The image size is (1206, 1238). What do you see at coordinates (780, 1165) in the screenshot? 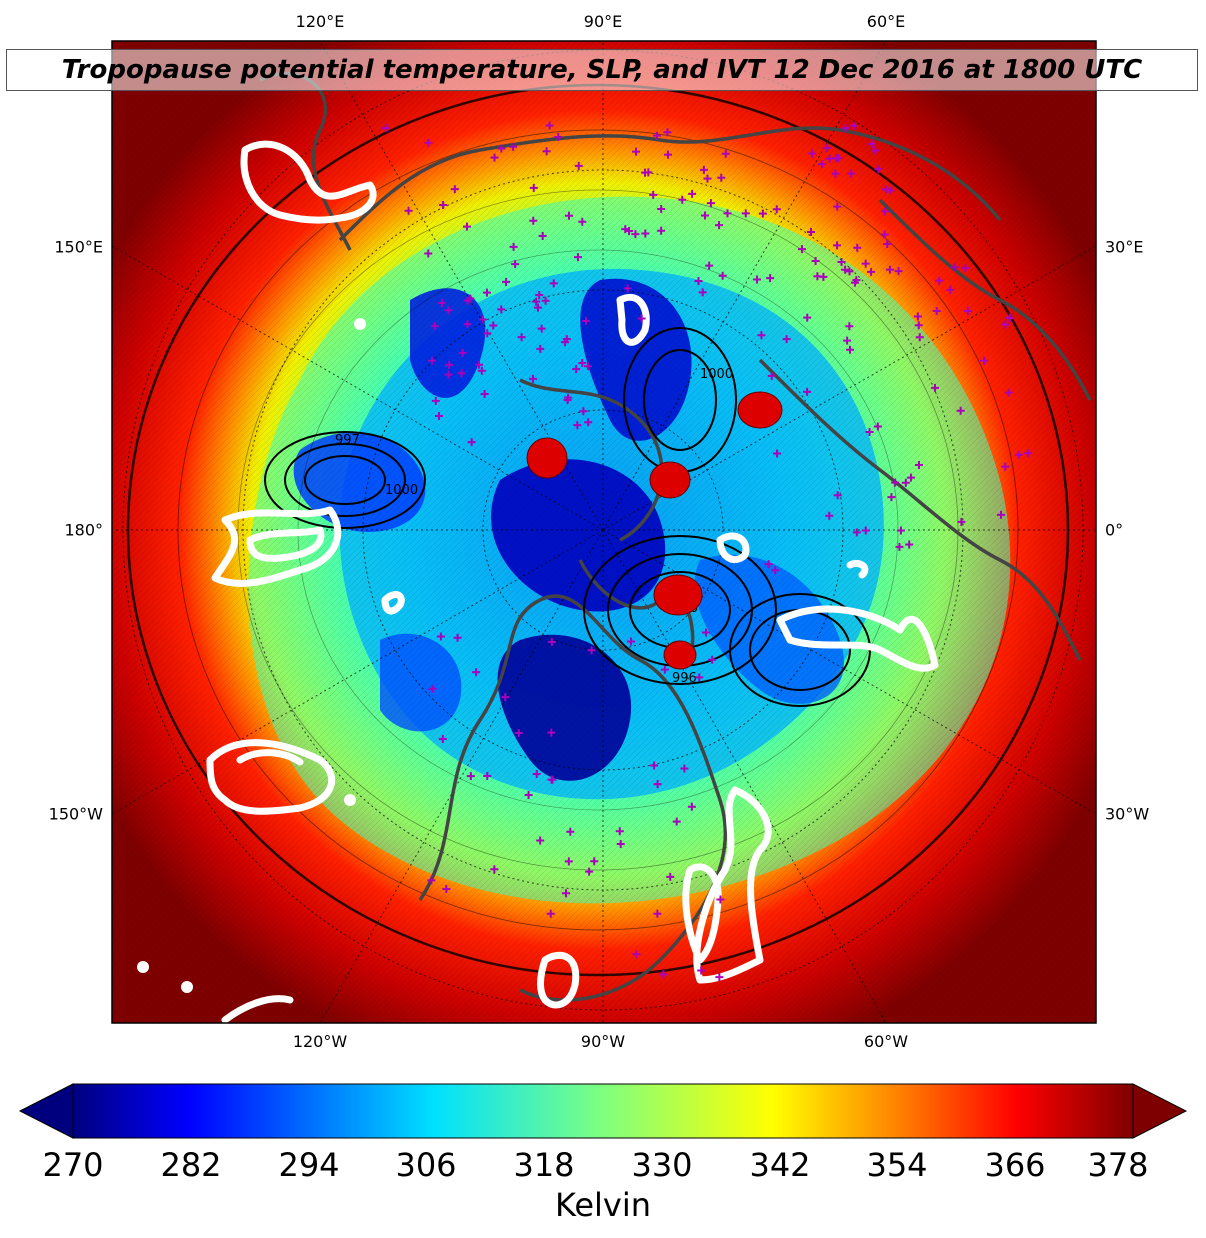
I see `colorbar-tick: 342` at bounding box center [780, 1165].